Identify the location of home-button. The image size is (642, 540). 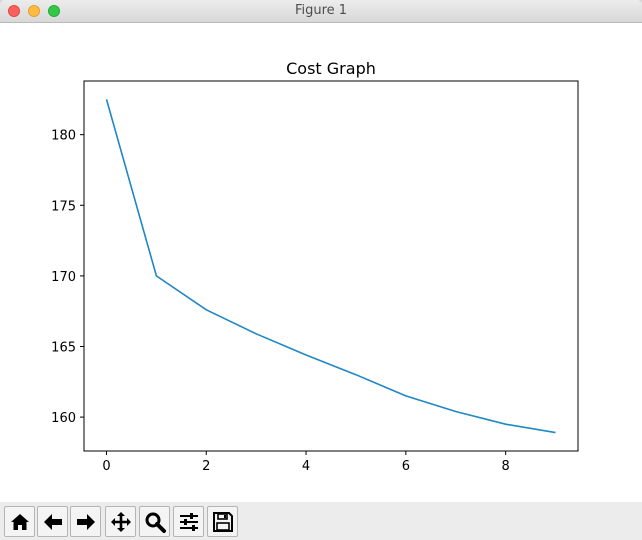
(19, 521).